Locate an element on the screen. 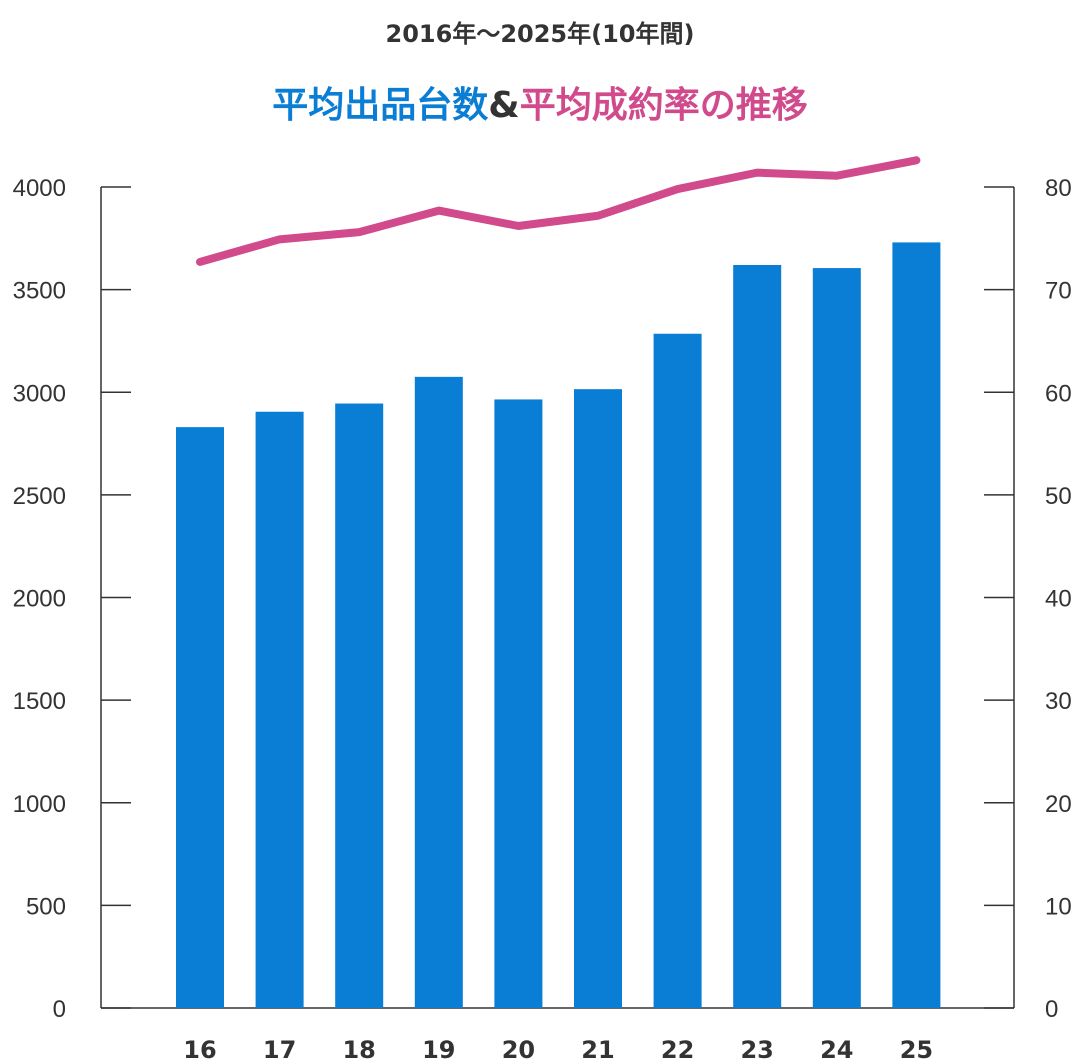  title-part-bars: 平均出品台数 is located at coordinates (380, 105).